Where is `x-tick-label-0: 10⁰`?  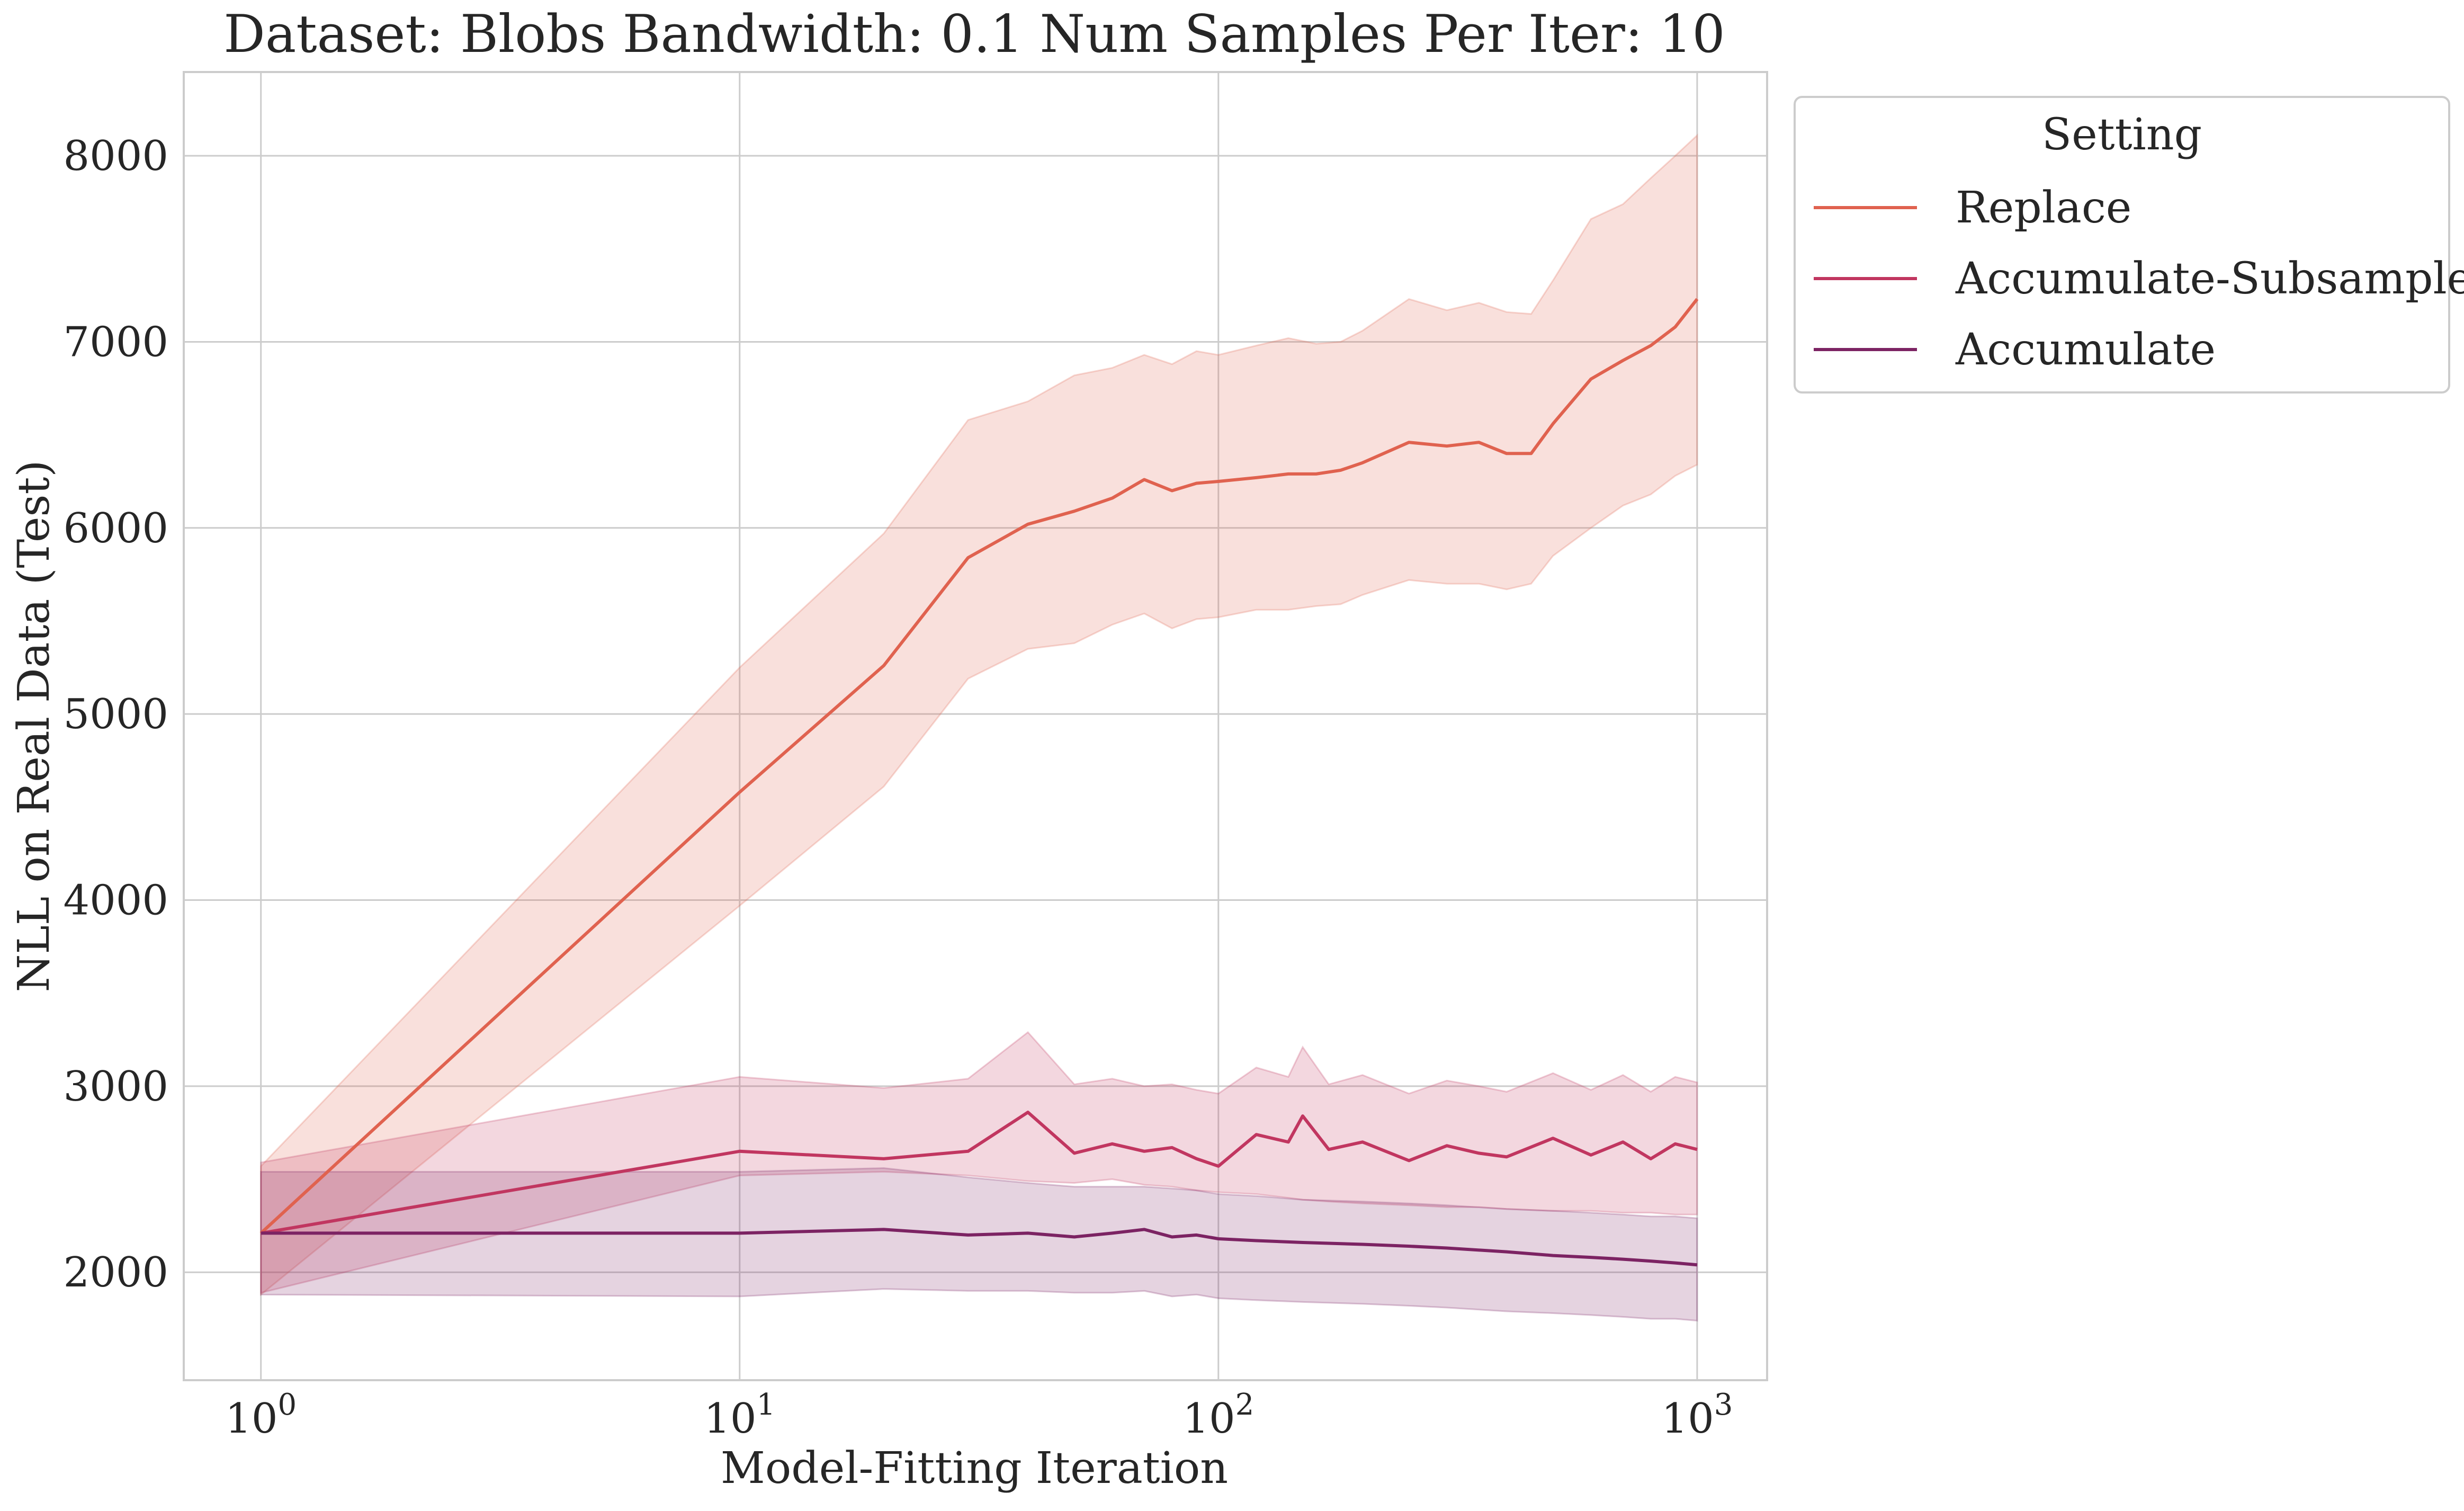 x-tick-label-0: 10⁰ is located at coordinates (261, 1415).